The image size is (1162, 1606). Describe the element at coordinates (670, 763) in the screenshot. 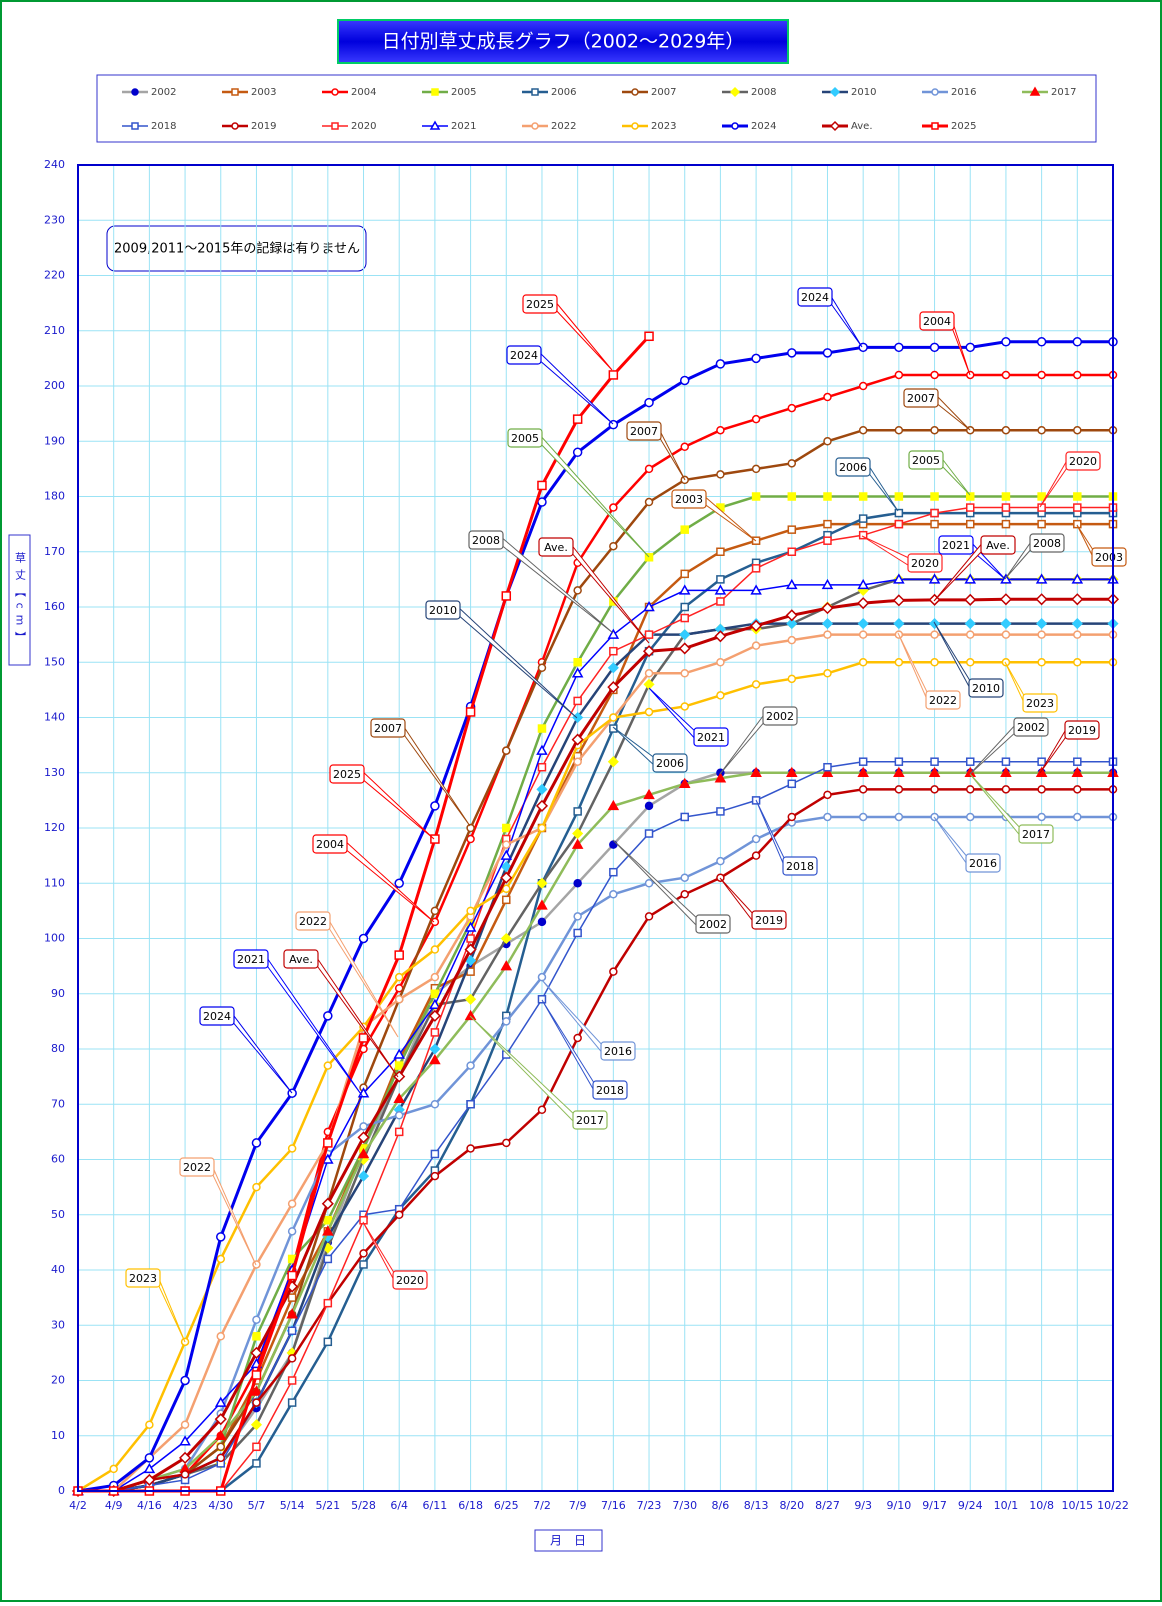

I see `callout-label: 2006` at that location.